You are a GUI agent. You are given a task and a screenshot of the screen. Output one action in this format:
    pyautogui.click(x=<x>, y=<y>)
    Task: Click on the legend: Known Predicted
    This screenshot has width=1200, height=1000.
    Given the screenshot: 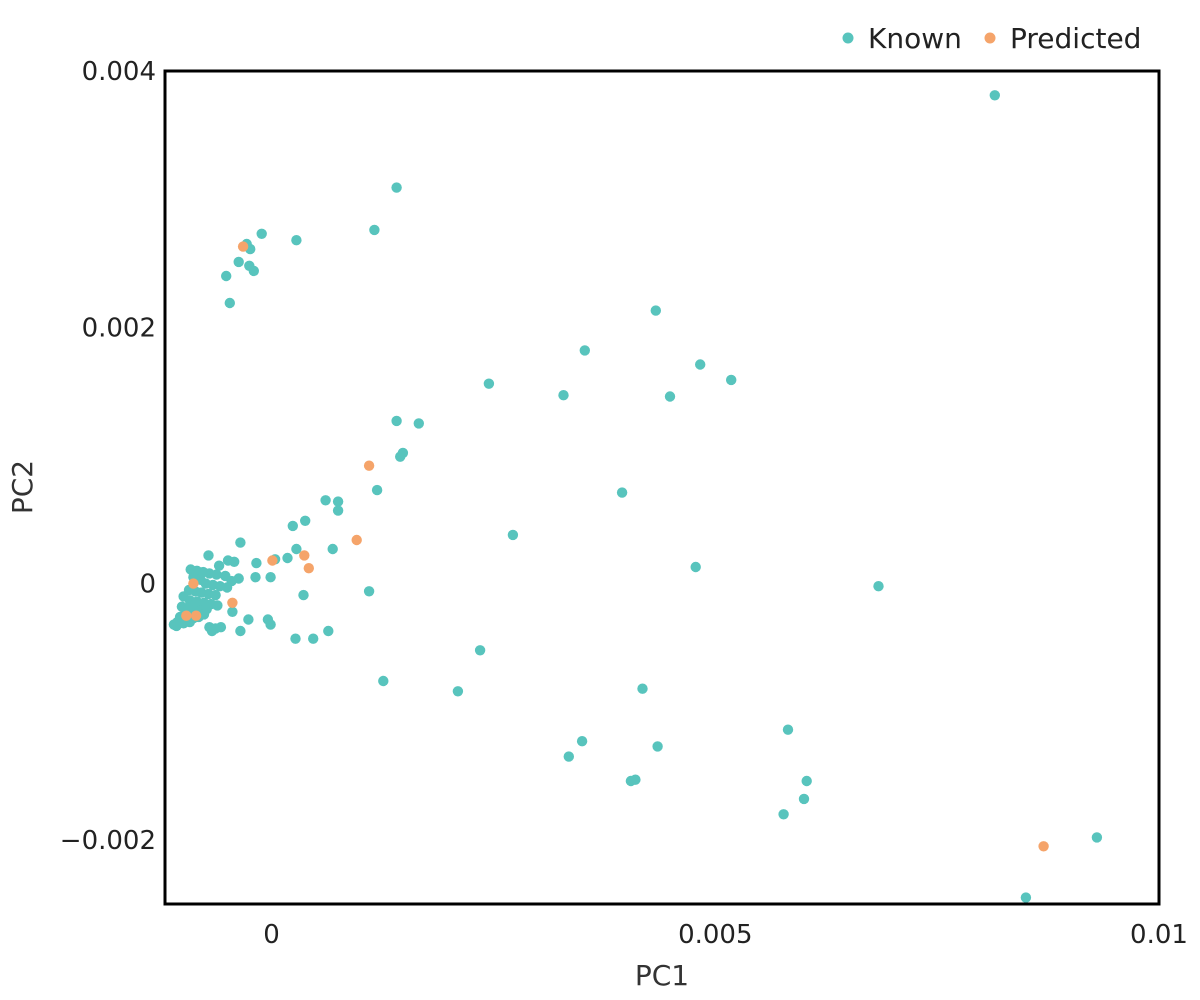 What is the action you would take?
    pyautogui.click(x=991, y=38)
    